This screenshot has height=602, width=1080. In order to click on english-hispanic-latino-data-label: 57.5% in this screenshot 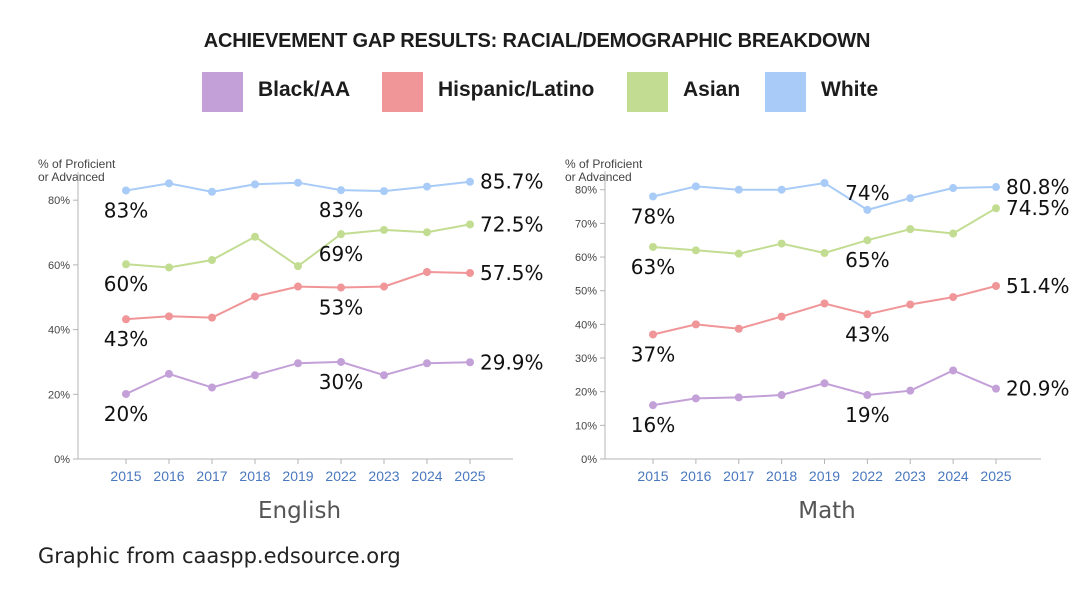, I will do `click(512, 273)`.